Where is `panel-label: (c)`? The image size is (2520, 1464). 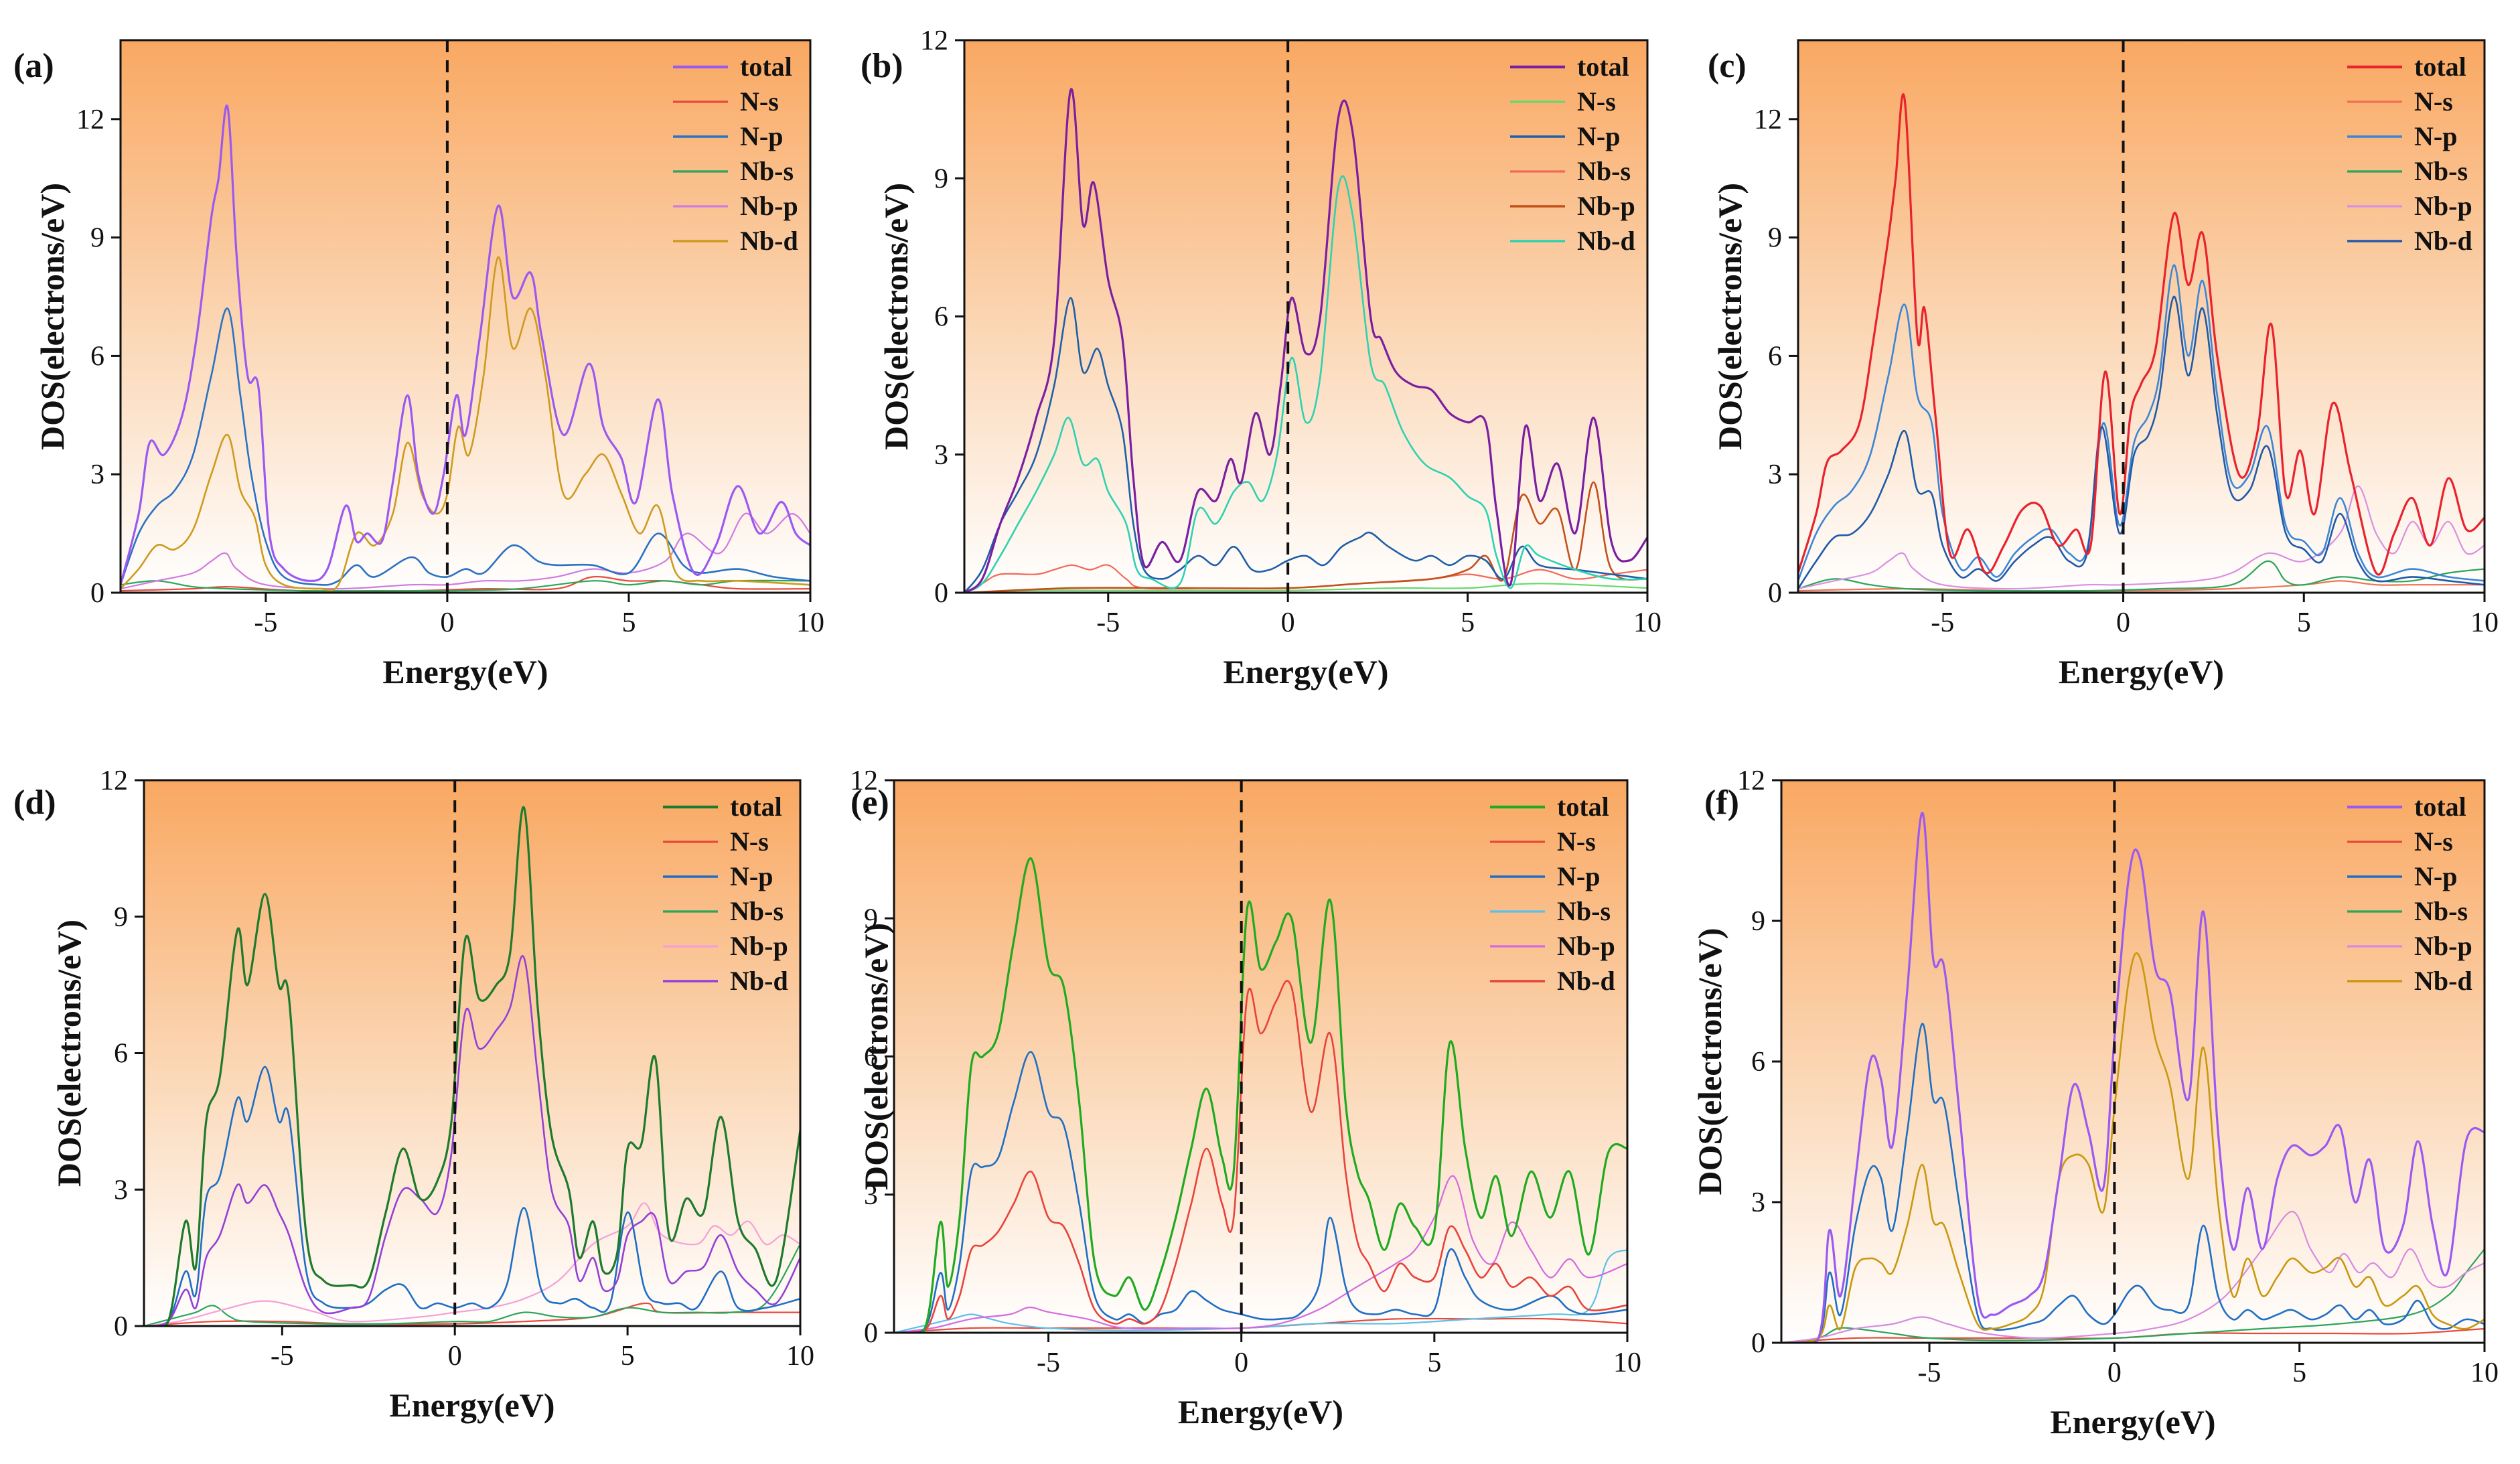 panel-label: (c) is located at coordinates (1727, 66).